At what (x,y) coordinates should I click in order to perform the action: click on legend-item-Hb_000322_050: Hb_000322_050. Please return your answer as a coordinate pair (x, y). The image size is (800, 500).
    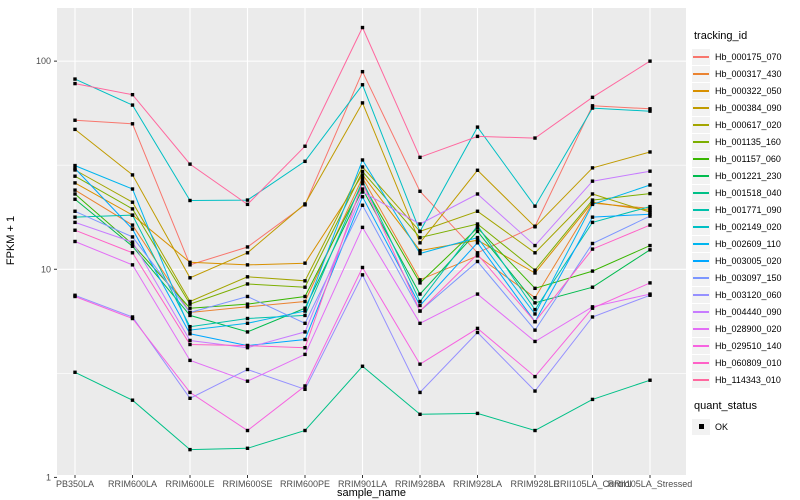
    Looking at the image, I should click on (746, 90).